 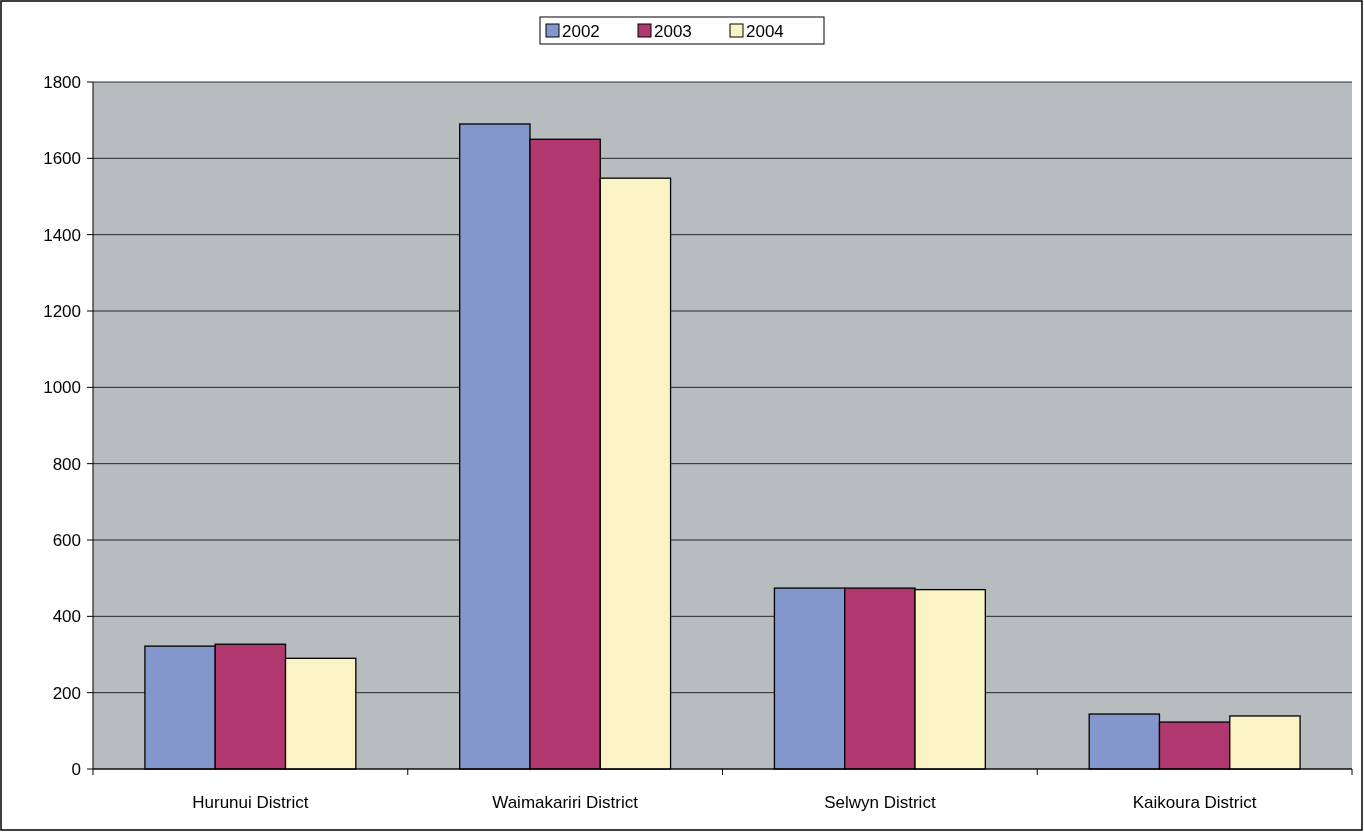 What do you see at coordinates (1194, 802) in the screenshot?
I see `x-tick-label: Kaikoura District` at bounding box center [1194, 802].